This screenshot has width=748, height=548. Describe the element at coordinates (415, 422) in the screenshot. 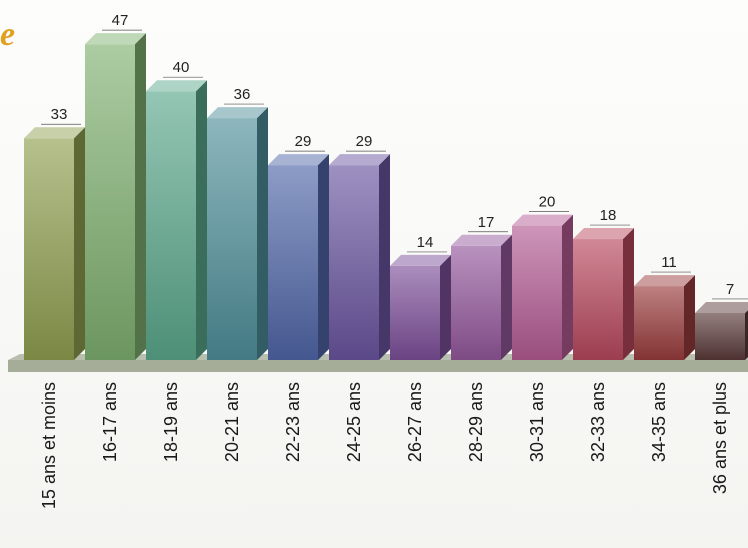

I see `category-tick-label: 26-27 ans` at that location.